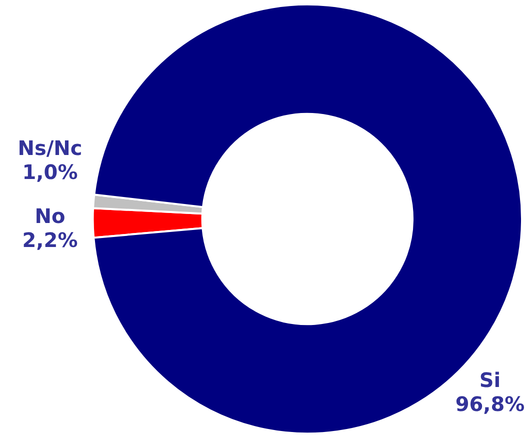 The height and width of the screenshot is (438, 530). Describe the element at coordinates (490, 380) in the screenshot. I see `slice-label: Si` at that location.